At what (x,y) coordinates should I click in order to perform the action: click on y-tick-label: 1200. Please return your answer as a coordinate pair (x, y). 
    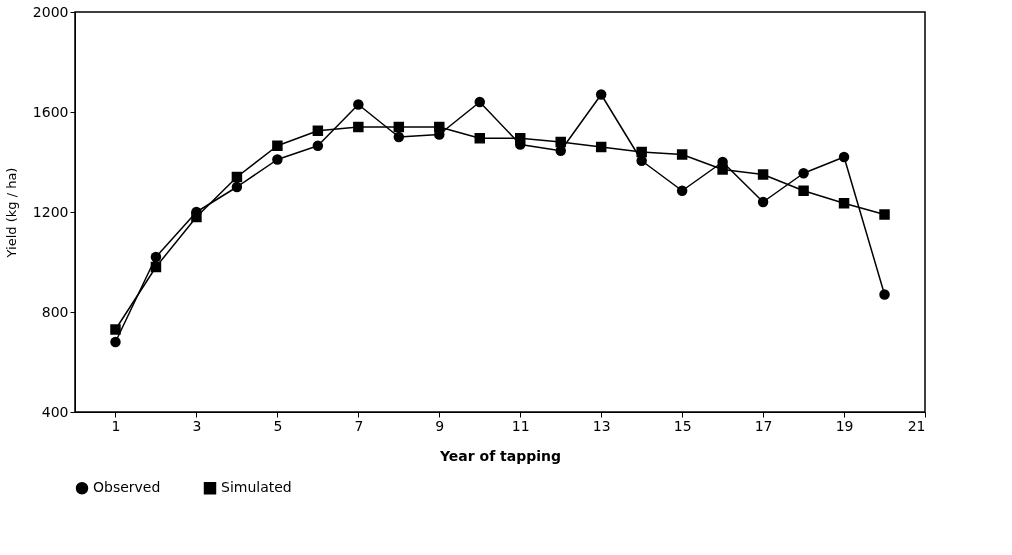
    Looking at the image, I should click on (50, 211).